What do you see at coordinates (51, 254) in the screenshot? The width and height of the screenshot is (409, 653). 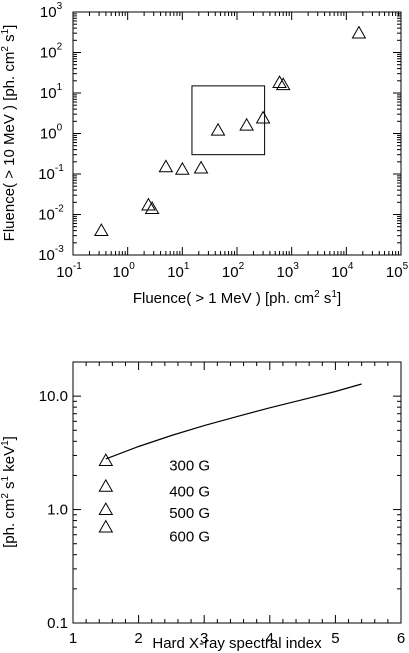 I see `y-tick-label: 10⁻³` at bounding box center [51, 254].